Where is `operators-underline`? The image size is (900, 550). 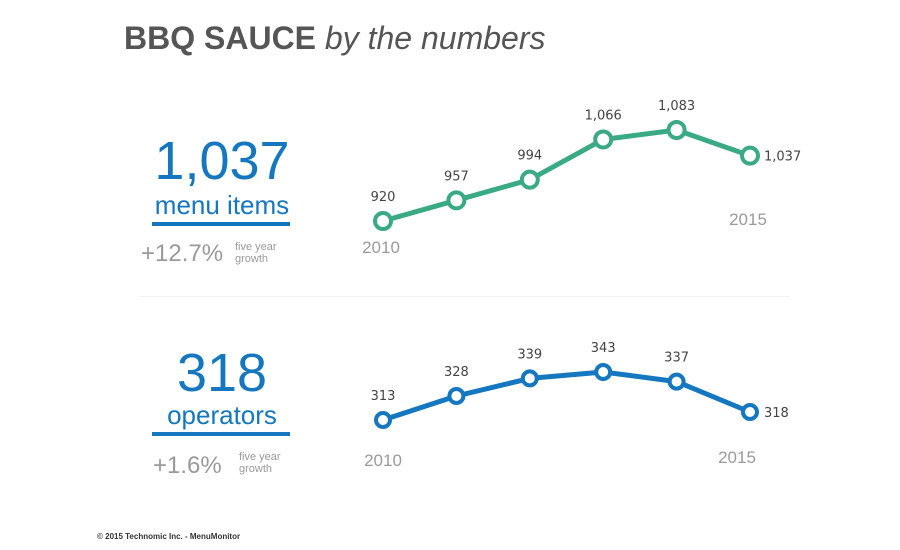
operators-underline is located at coordinates (221, 434).